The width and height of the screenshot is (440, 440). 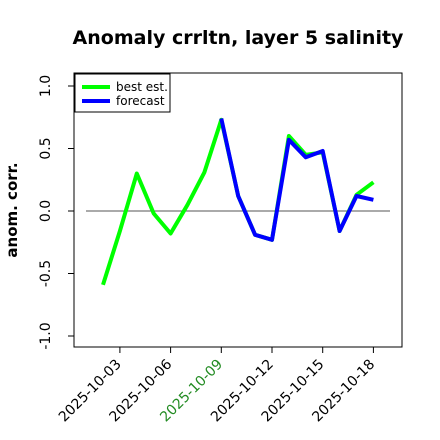 I want to click on y-tick-label: -0.5, so click(x=46, y=273).